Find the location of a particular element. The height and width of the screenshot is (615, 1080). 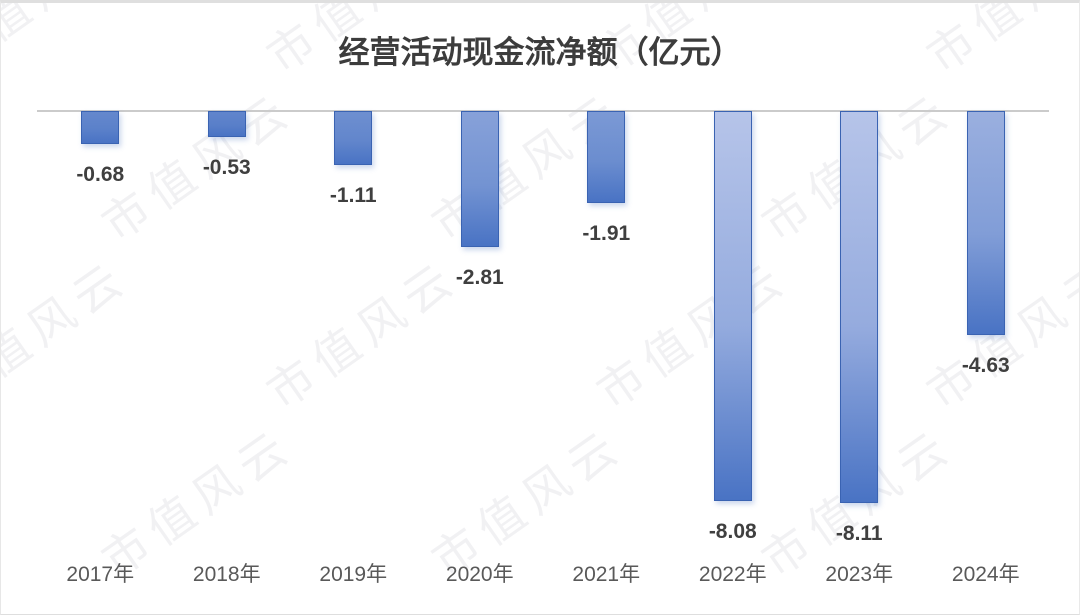

x-axis-label-2017年: 2017年 is located at coordinates (100, 574).